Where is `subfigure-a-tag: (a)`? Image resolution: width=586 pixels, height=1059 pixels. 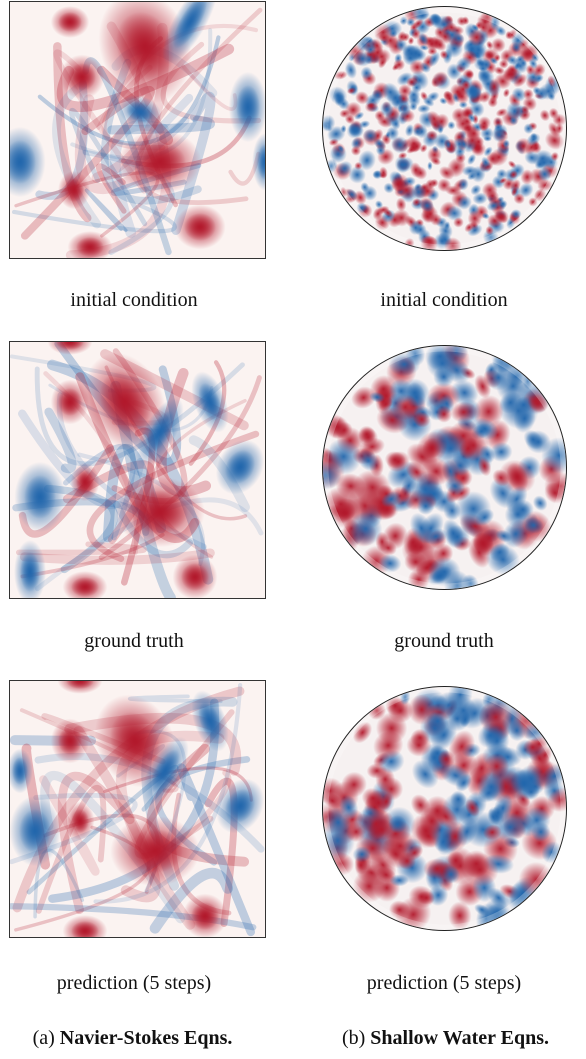
subfigure-a-tag: (a) is located at coordinates (43, 1038).